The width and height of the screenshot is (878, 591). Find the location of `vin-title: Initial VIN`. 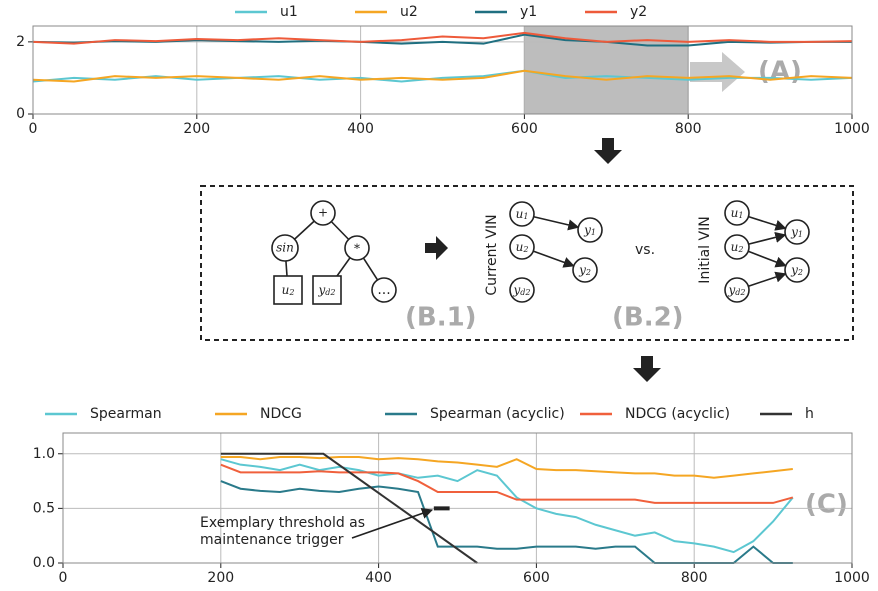

vin-title: Initial VIN is located at coordinates (705, 249).